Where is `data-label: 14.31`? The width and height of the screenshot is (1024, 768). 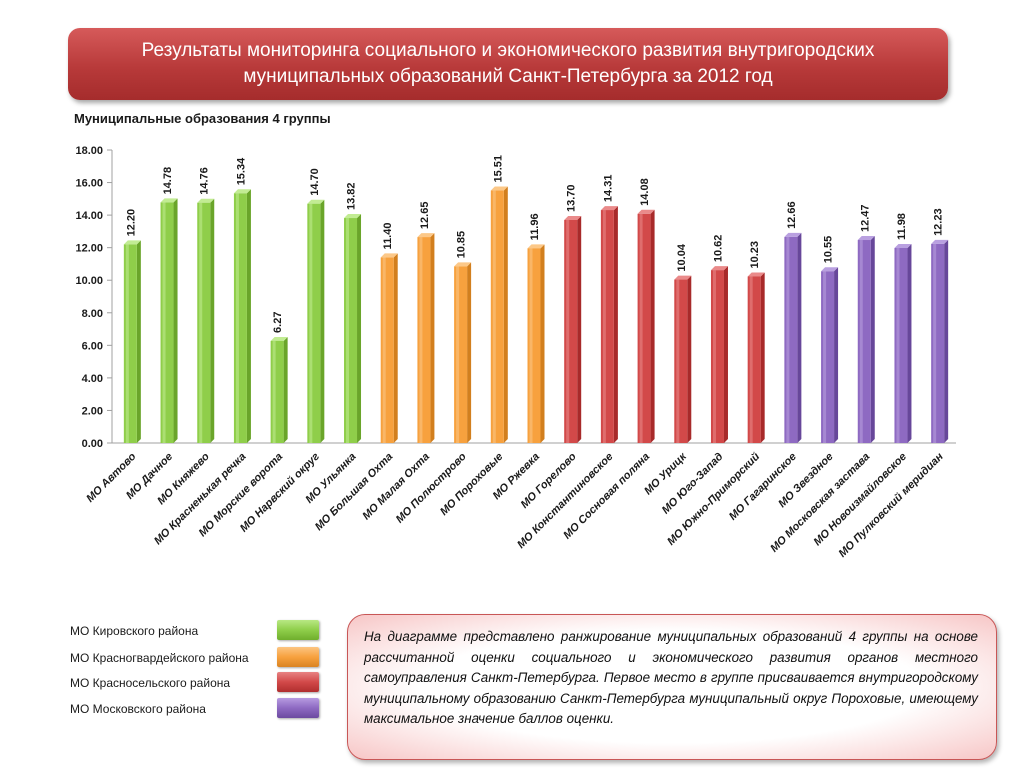 data-label: 14.31 is located at coordinates (608, 189).